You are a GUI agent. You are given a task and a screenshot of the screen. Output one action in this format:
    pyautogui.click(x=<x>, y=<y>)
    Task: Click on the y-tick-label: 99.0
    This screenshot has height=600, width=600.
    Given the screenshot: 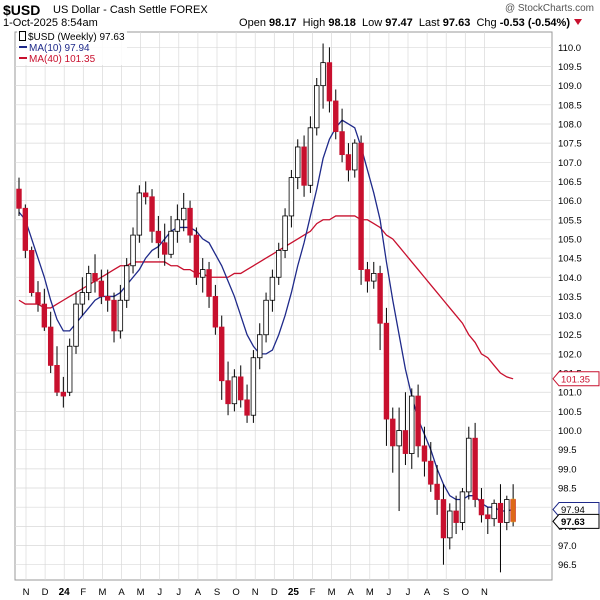 What is the action you would take?
    pyautogui.click(x=567, y=469)
    